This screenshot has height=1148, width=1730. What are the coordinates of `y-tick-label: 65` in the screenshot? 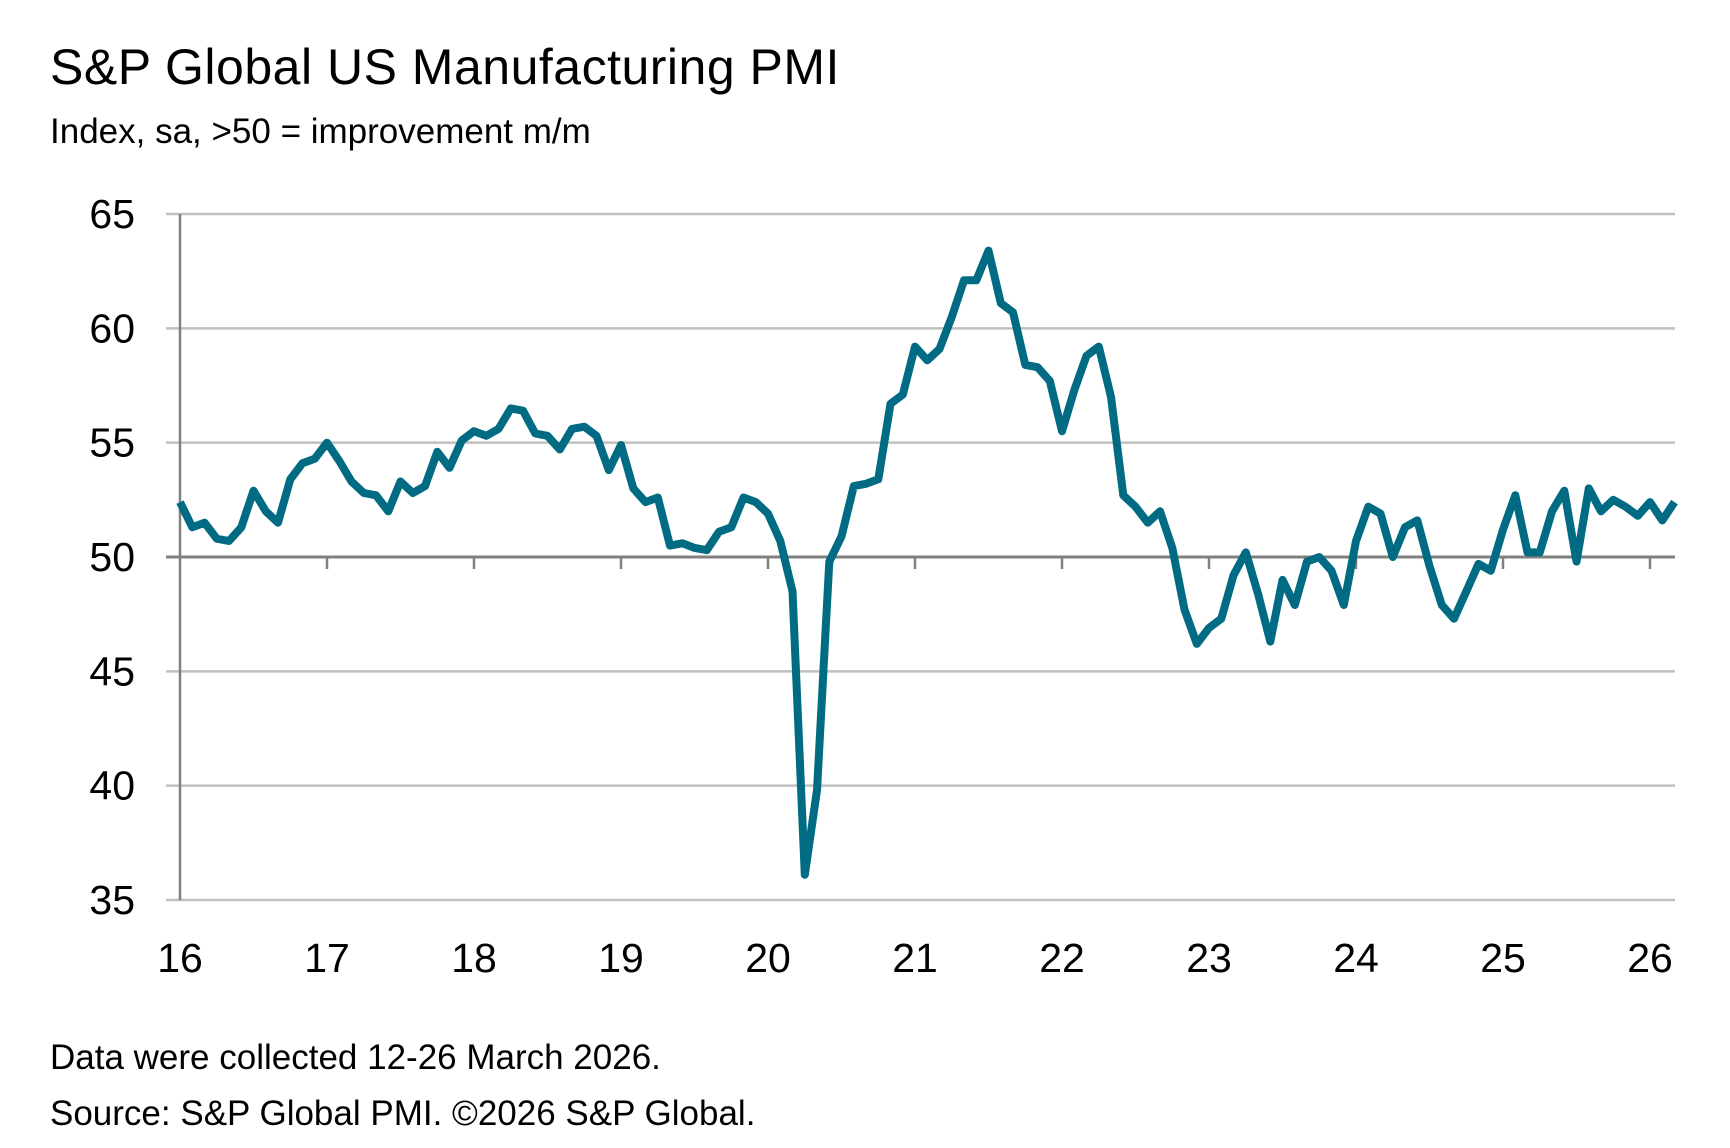 It's located at (112, 214).